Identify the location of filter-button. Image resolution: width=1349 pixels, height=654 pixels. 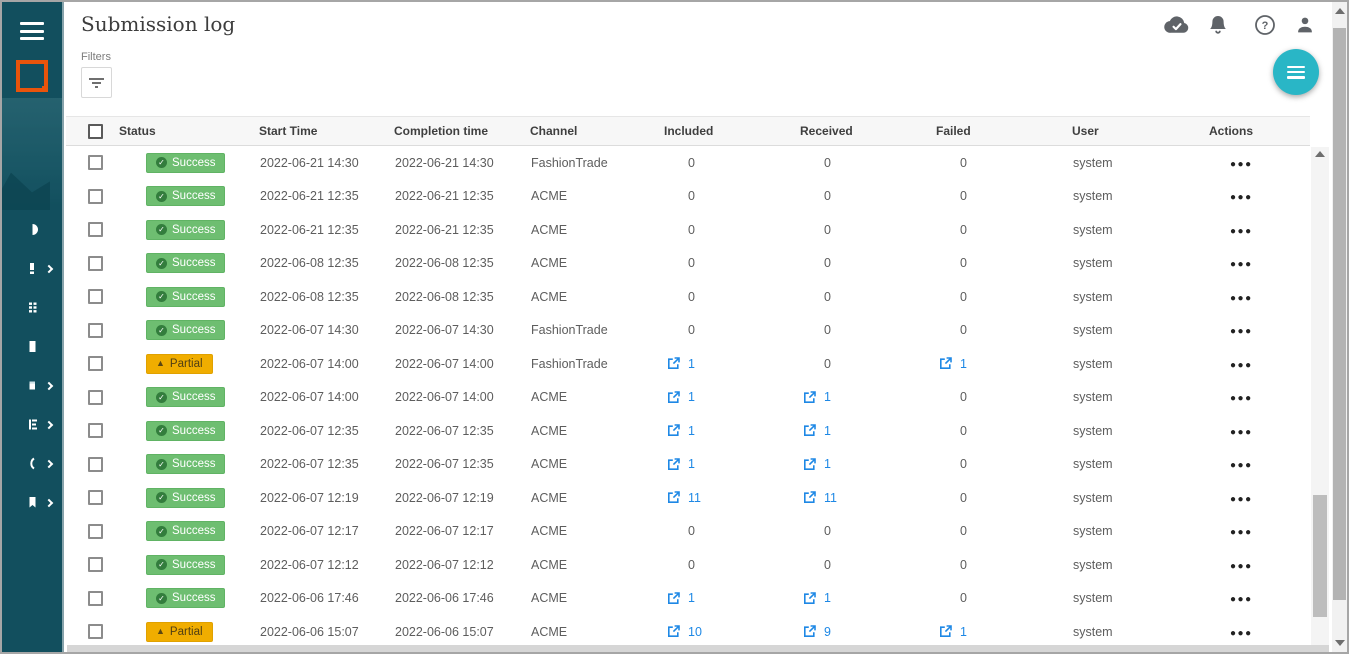
(96, 82).